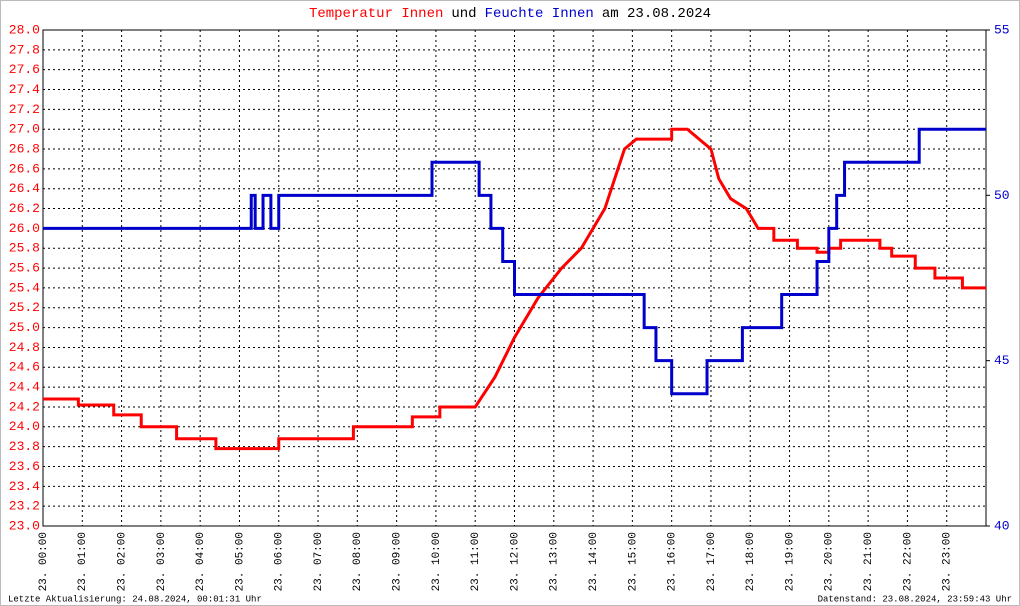 This screenshot has width=1020, height=606. I want to click on y-tick-label: 27.6, so click(24, 69).